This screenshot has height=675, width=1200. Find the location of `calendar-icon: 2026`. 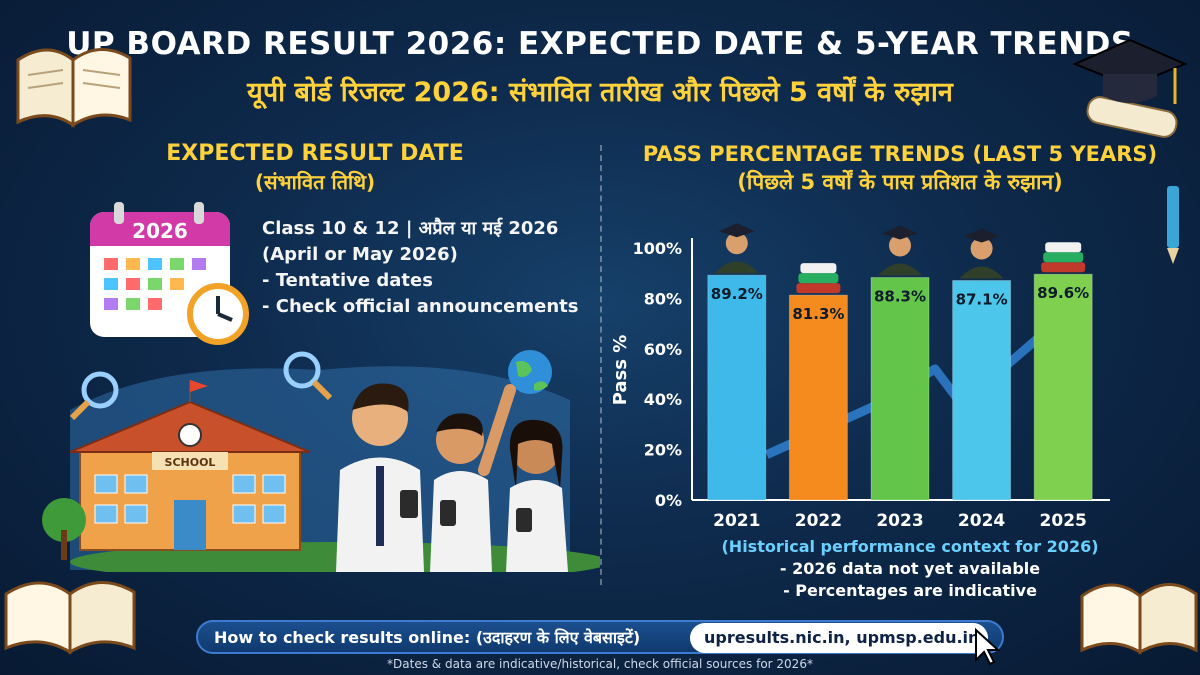

calendar-icon: 2026 is located at coordinates (169, 273).